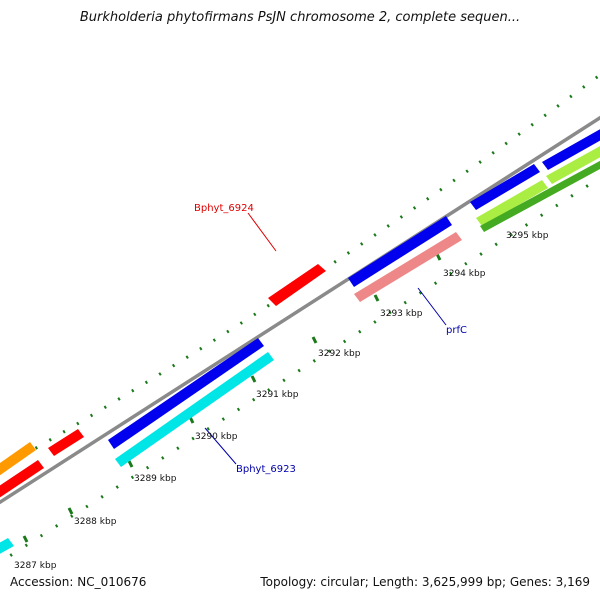 The width and height of the screenshot is (600, 600). I want to click on gene-prfc, so click(408, 267).